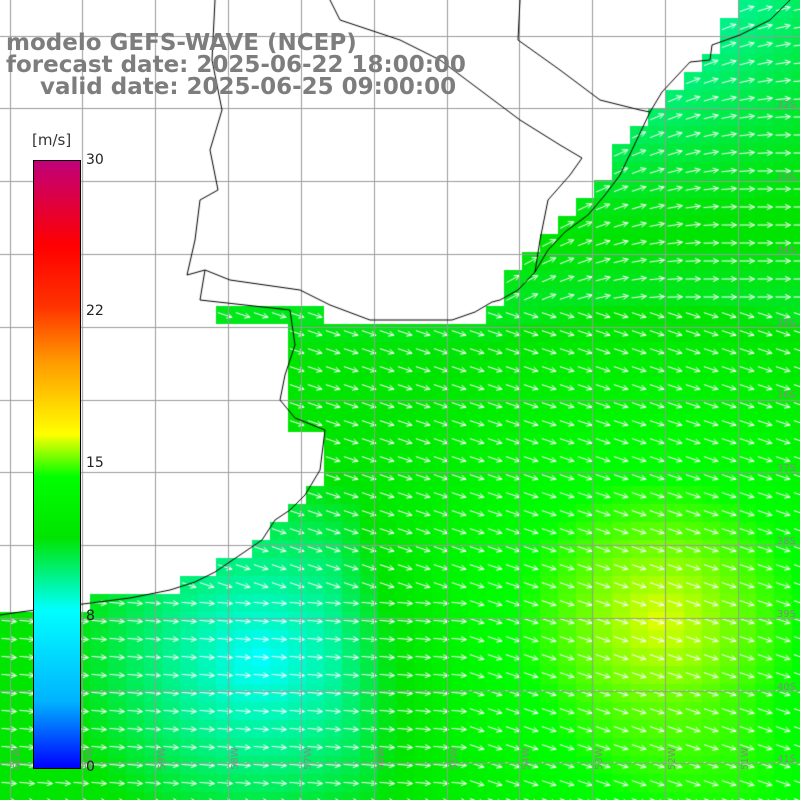  Describe the element at coordinates (95, 311) in the screenshot. I see `colorbar-tick-22: 22` at that location.